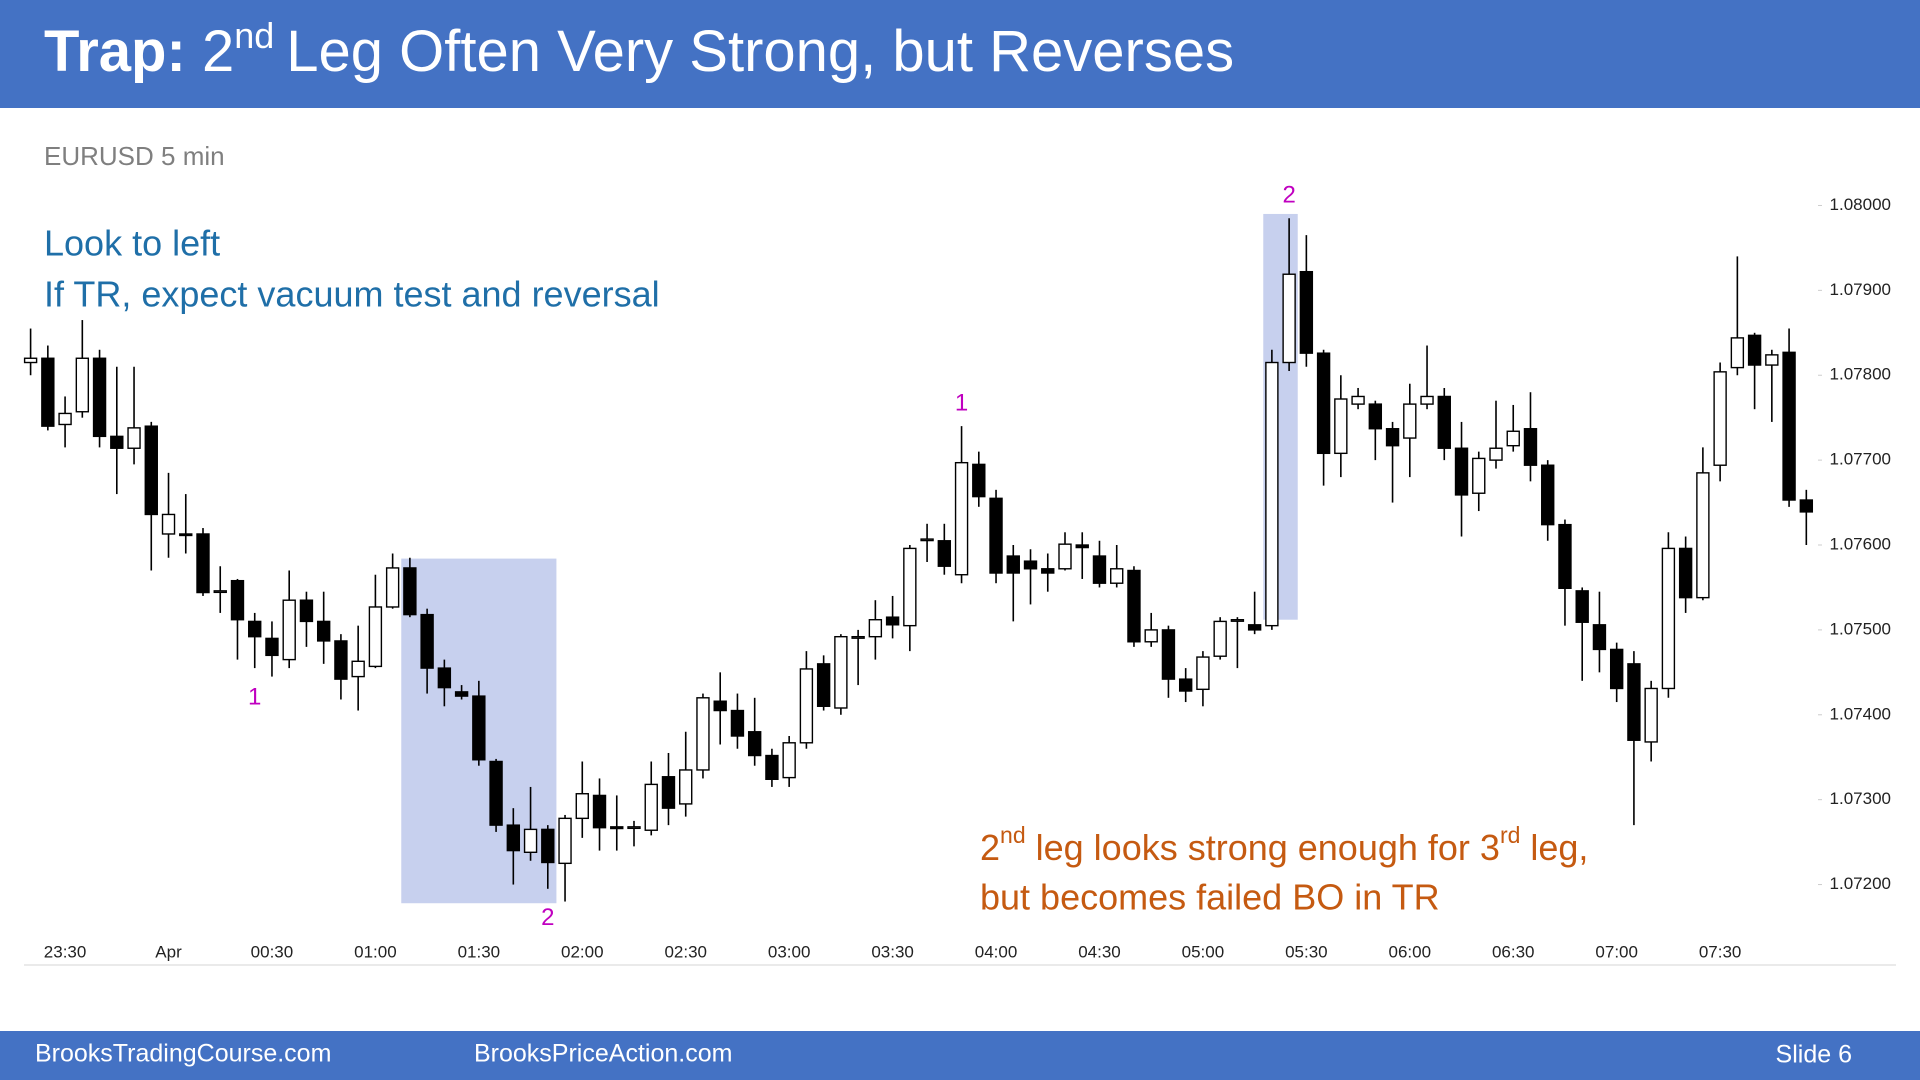  Describe the element at coordinates (218, 51) in the screenshot. I see `title-num: 2` at that location.